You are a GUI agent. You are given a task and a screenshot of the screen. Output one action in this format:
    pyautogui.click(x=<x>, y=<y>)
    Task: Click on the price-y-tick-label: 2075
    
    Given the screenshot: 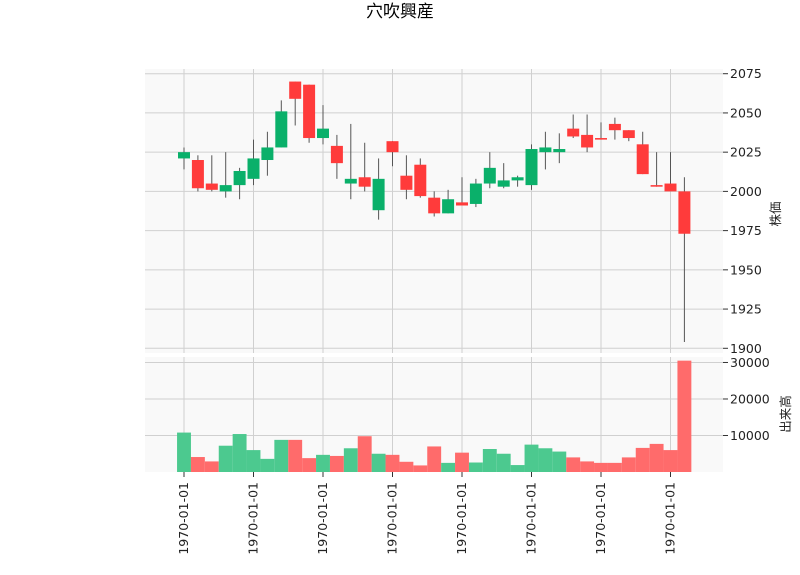 What is the action you would take?
    pyautogui.click(x=746, y=73)
    